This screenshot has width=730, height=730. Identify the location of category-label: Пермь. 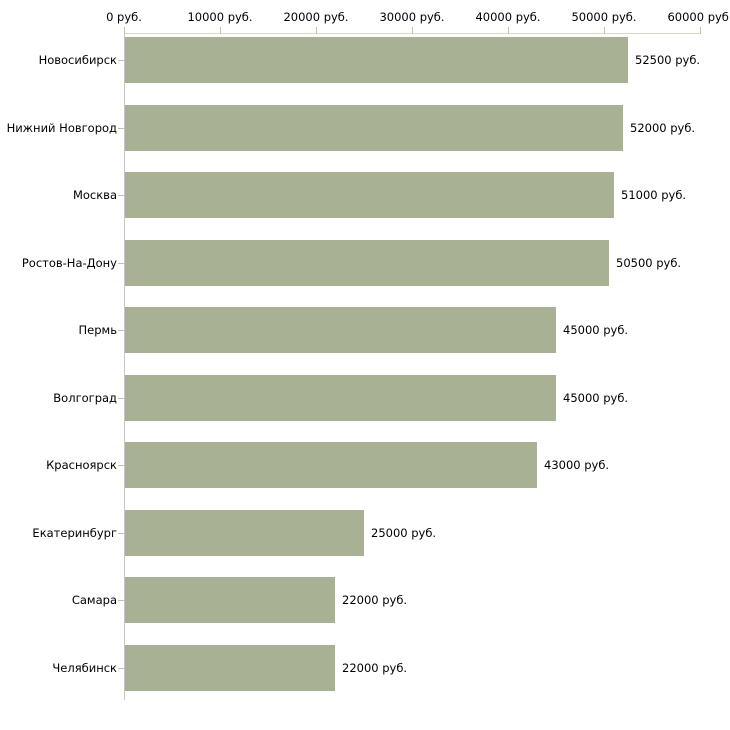
(97, 330).